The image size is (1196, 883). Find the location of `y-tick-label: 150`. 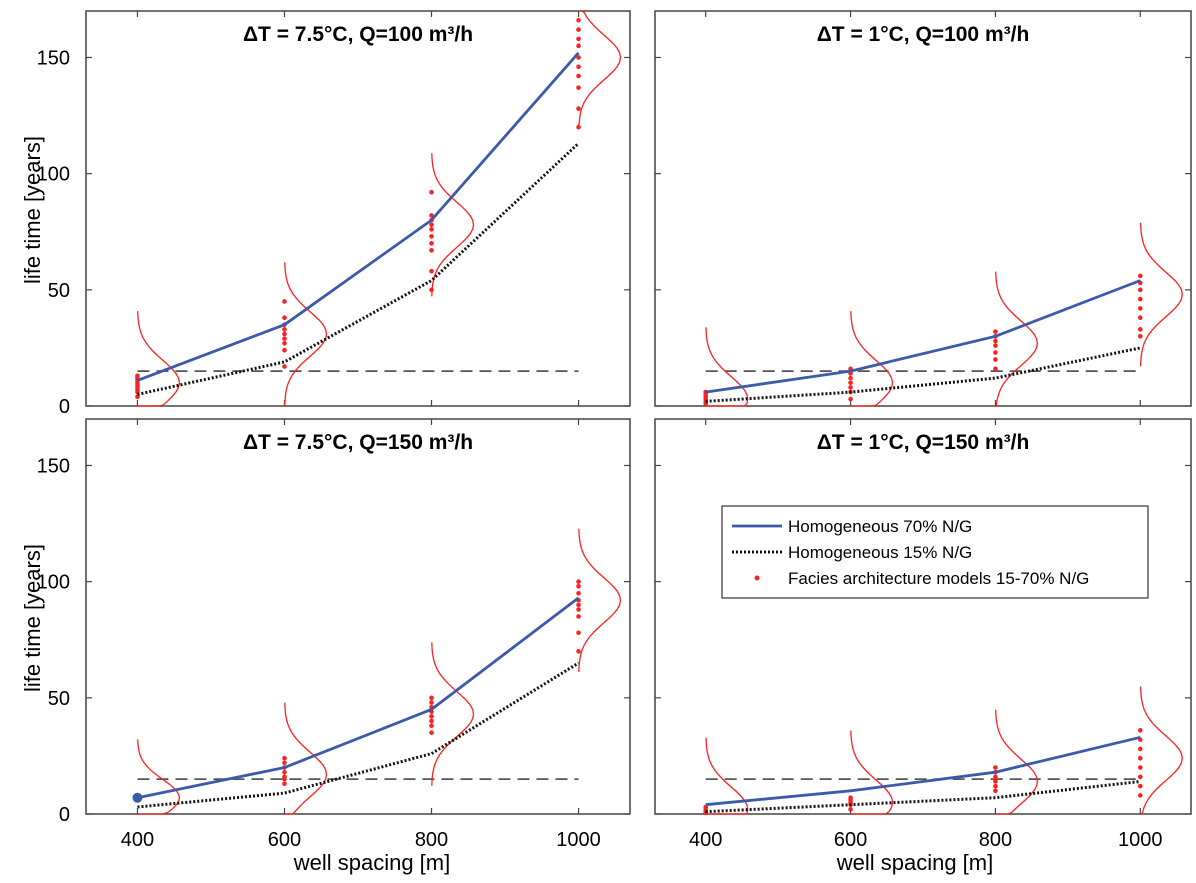

y-tick-label: 150 is located at coordinates (53, 466).